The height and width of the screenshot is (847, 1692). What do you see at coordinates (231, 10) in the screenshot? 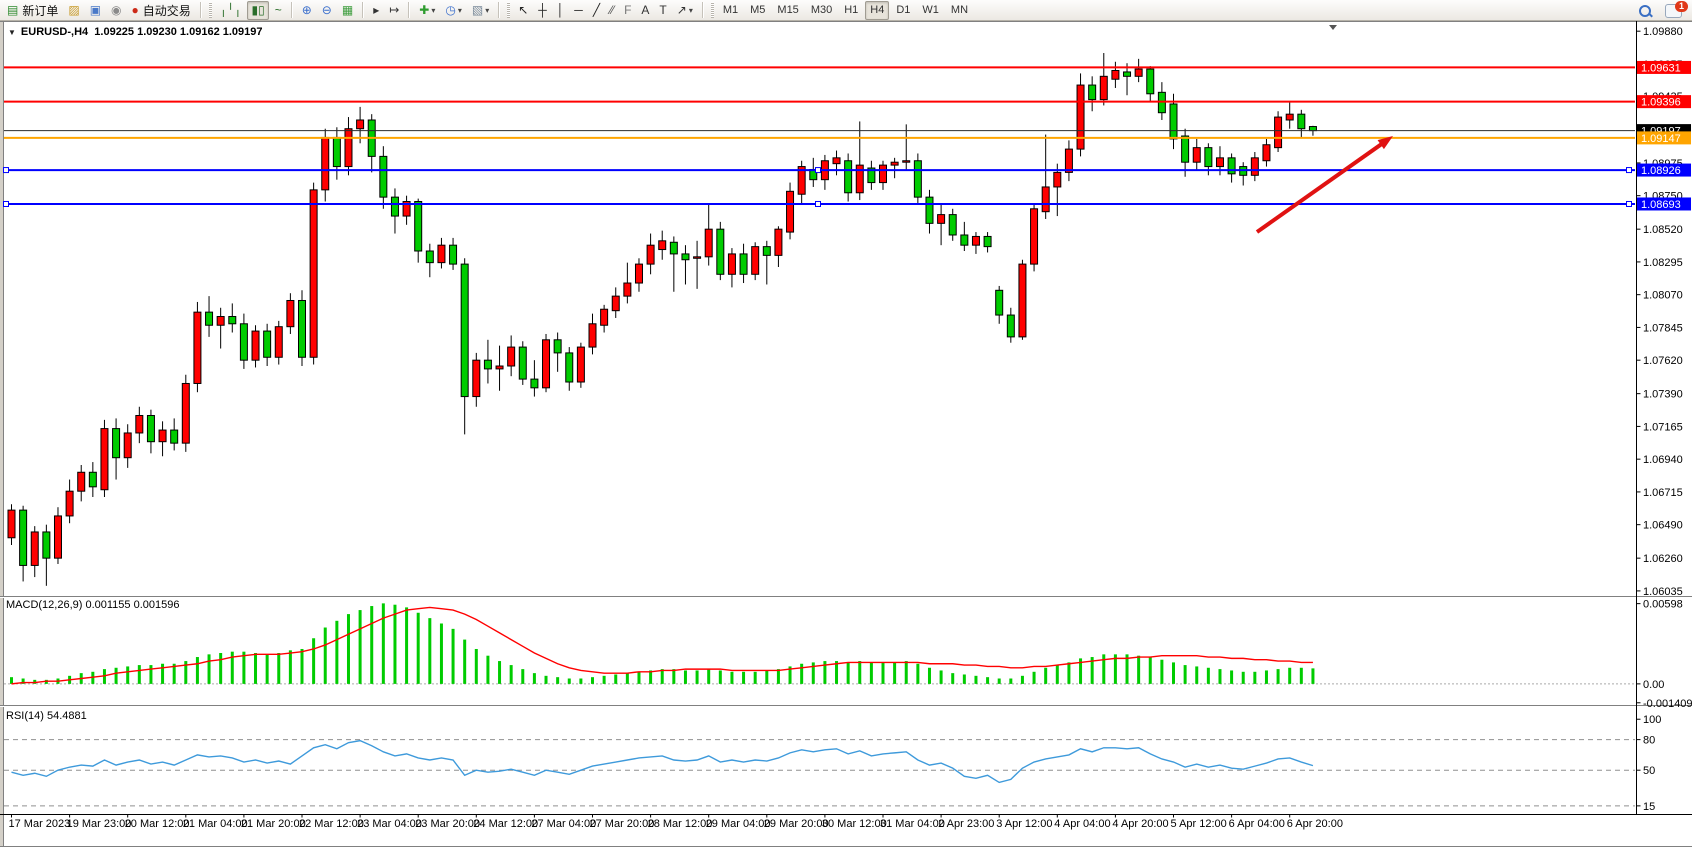
I see `bar-chart-button: ╷╵╷` at bounding box center [231, 10].